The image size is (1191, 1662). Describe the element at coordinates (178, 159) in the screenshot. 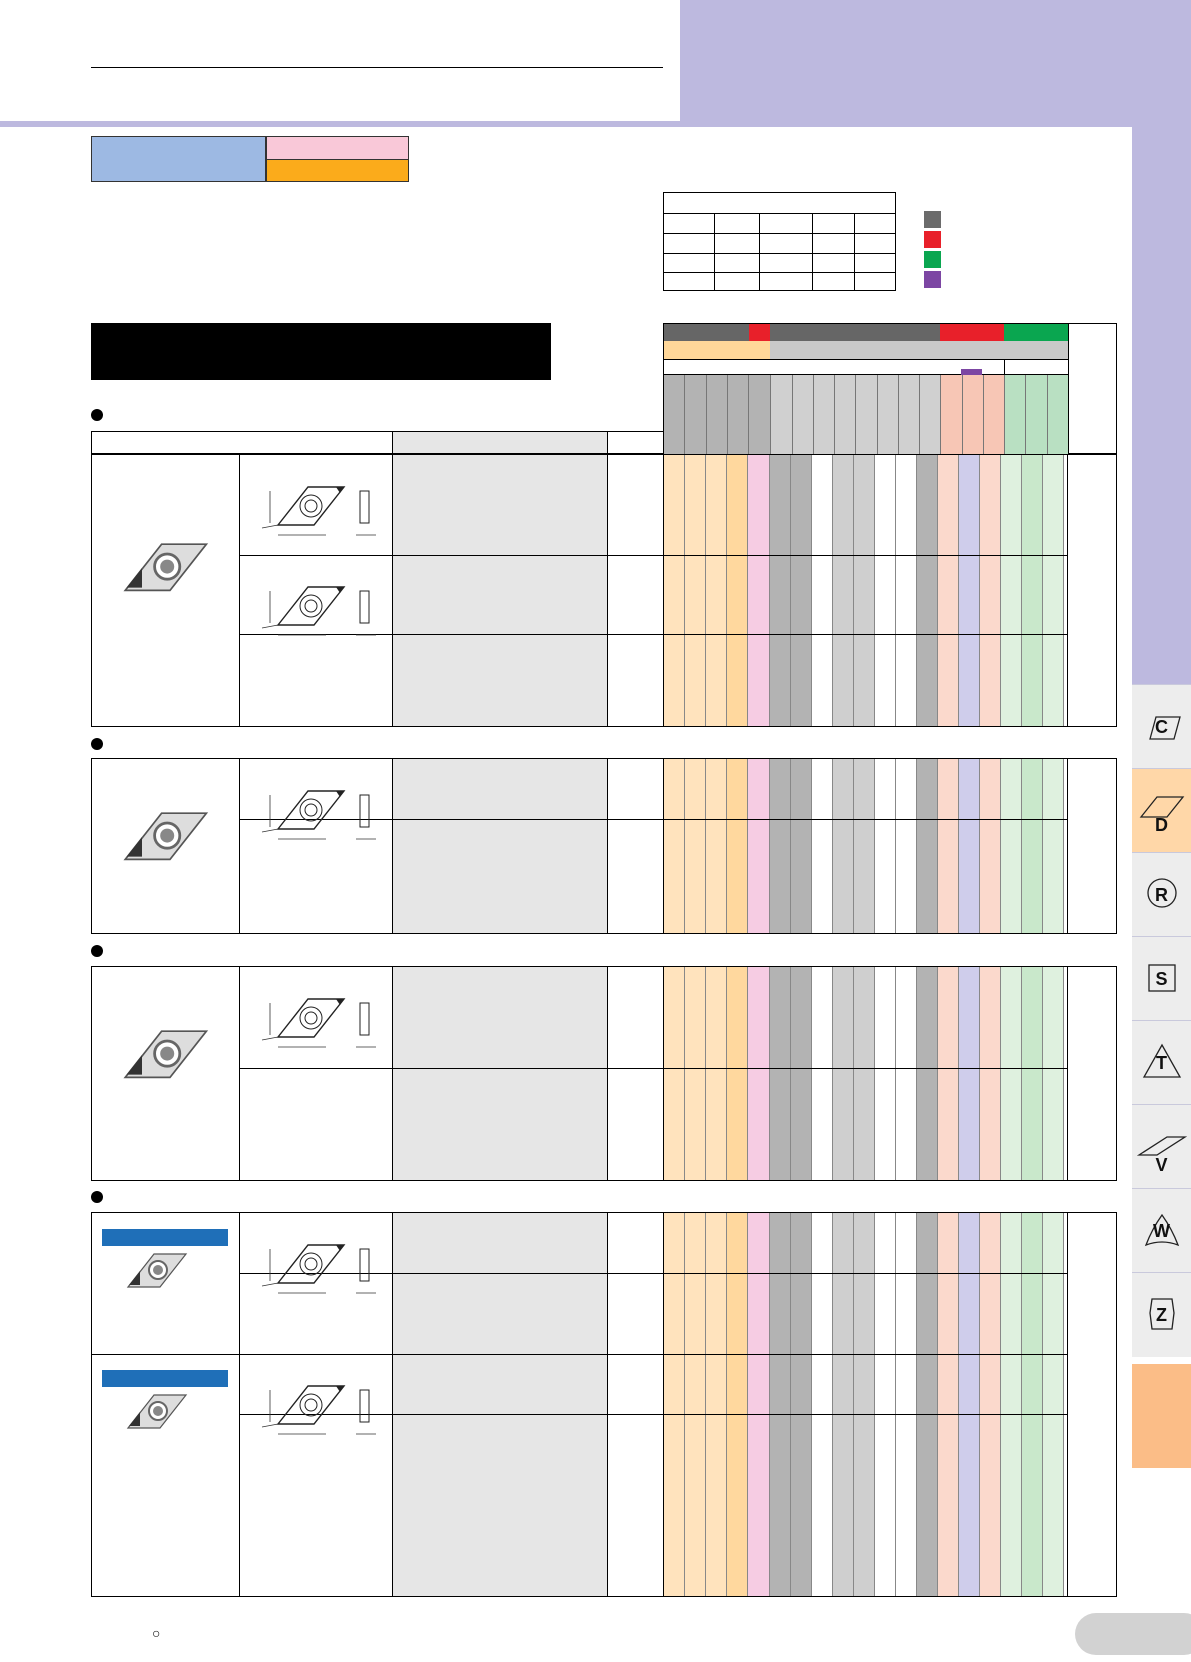

I see `material-block-blue` at that location.